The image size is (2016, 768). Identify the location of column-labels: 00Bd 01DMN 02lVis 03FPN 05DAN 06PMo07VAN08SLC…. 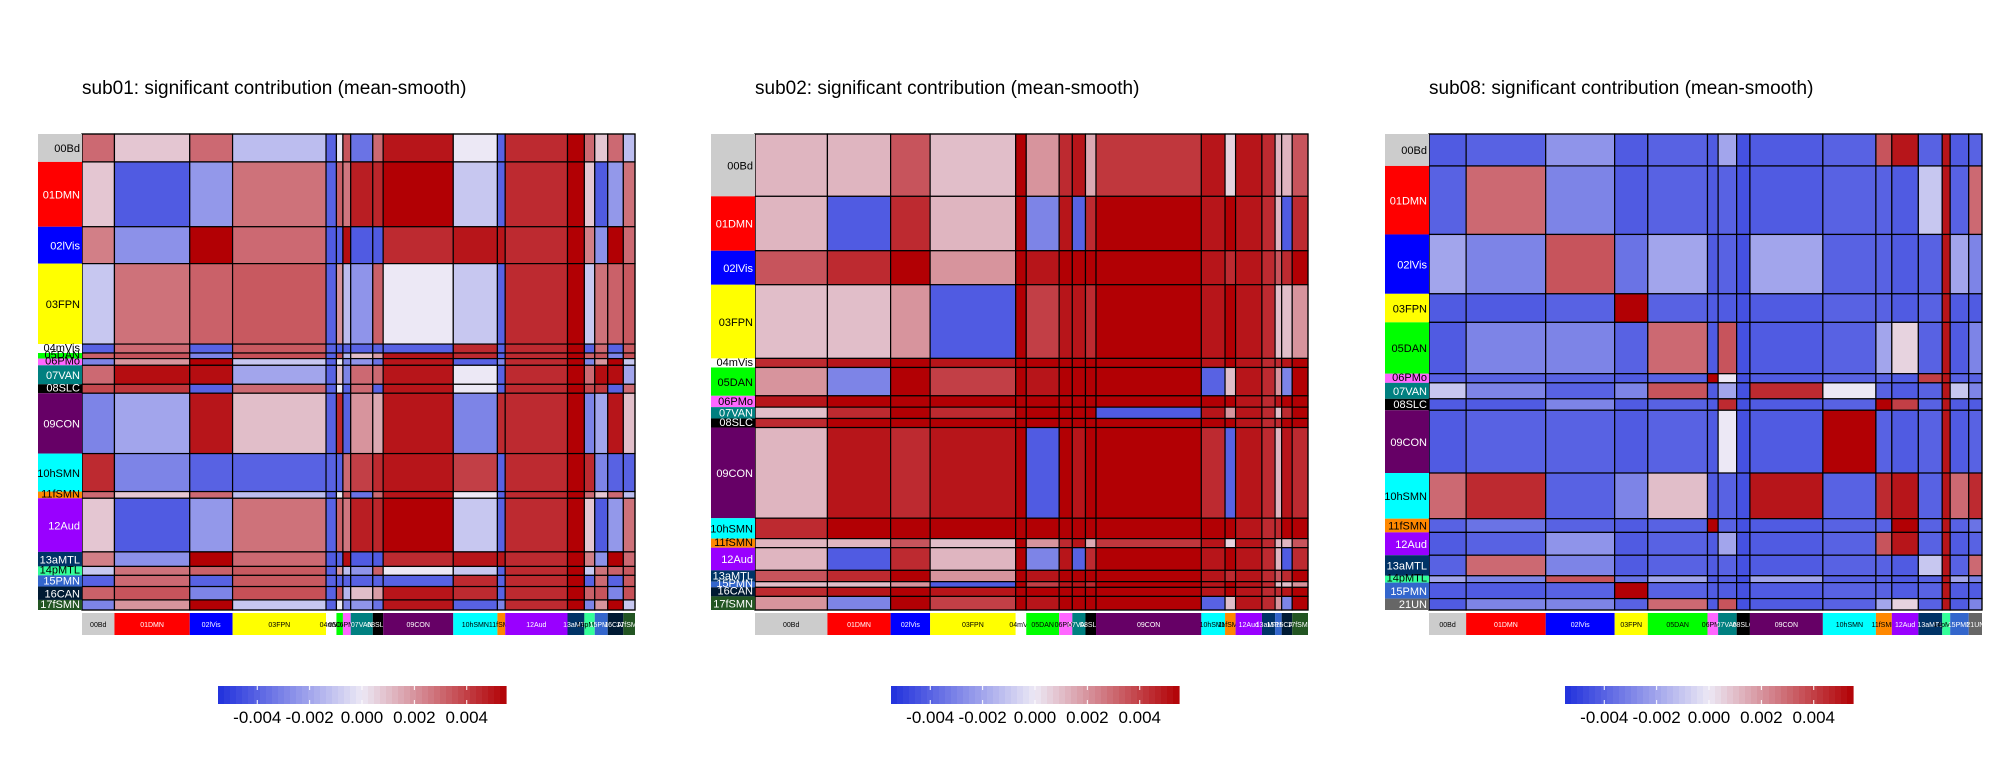
(1706, 624).